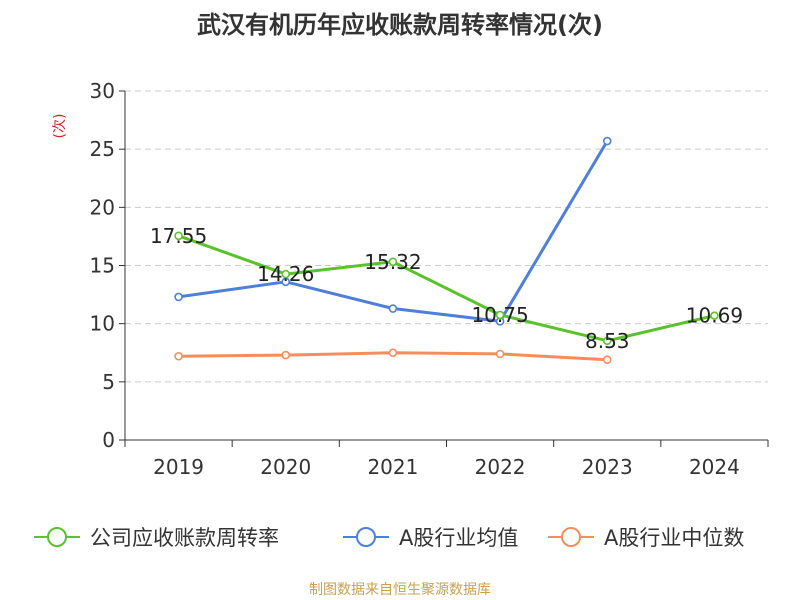 This screenshot has height=600, width=800. Describe the element at coordinates (184, 538) in the screenshot. I see `legend-entry: 公司应收账款周转率` at that location.